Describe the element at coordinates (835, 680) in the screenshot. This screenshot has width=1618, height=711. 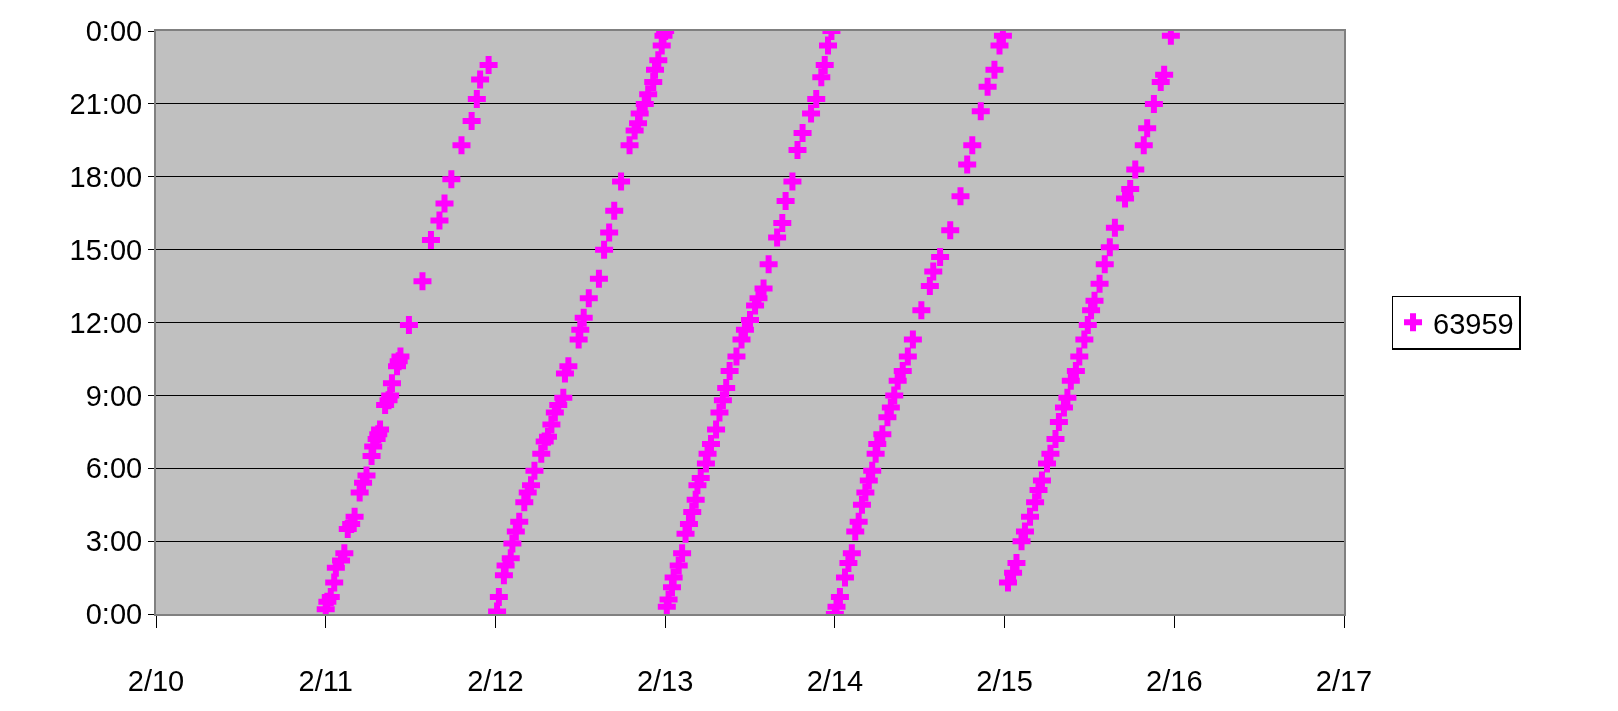
I see `x-tick-label: 2/14` at that location.